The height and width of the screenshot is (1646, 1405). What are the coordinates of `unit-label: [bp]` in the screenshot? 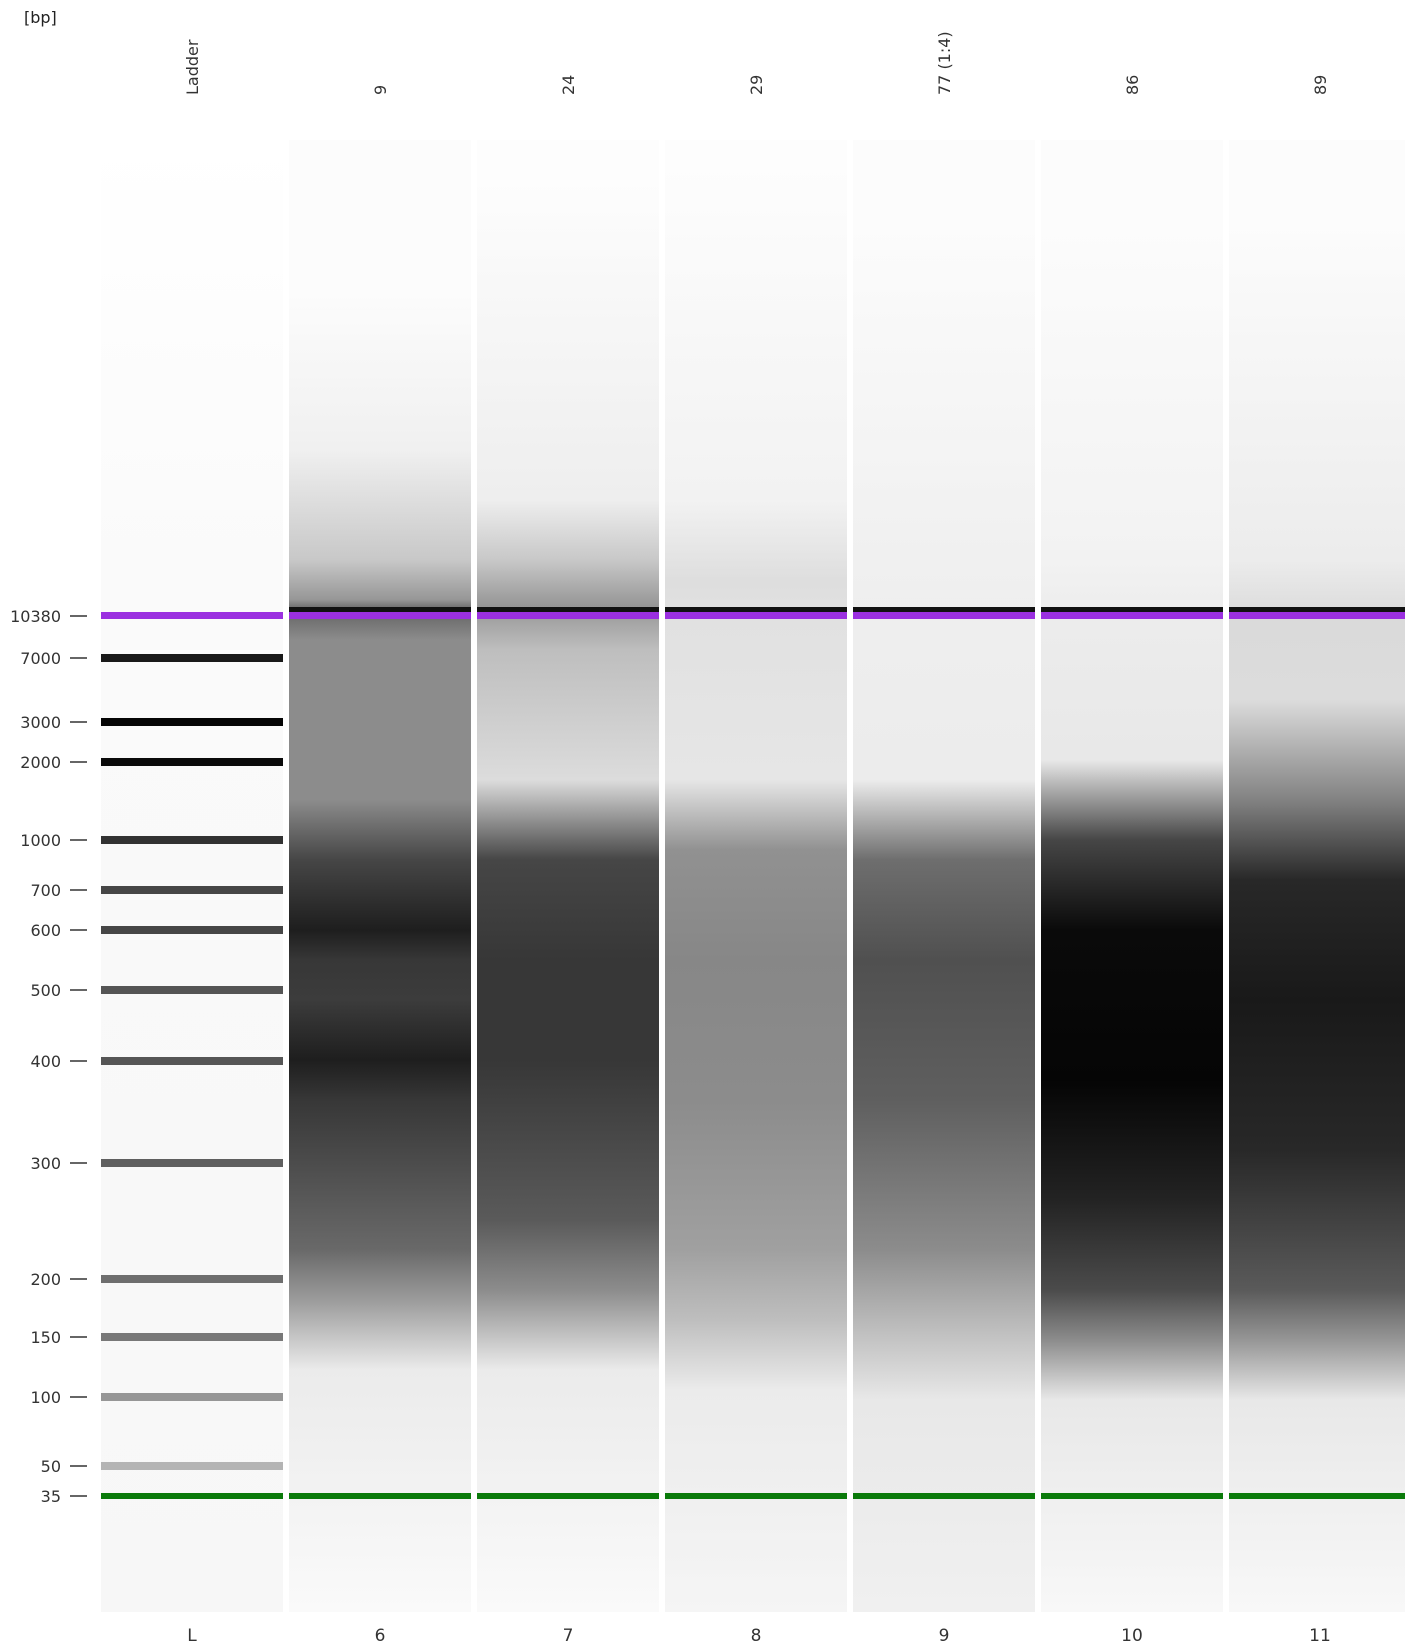 It's located at (40, 17).